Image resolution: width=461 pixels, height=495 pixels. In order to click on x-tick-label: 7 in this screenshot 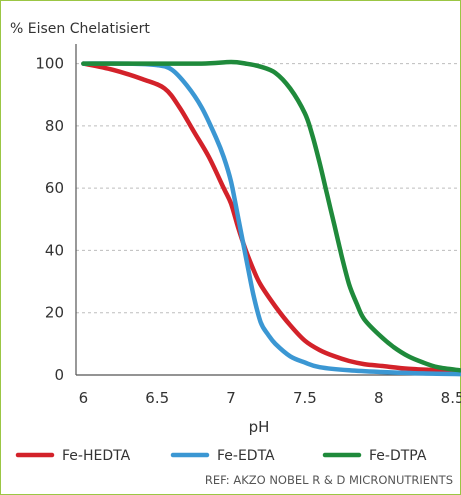, I will do `click(231, 398)`.